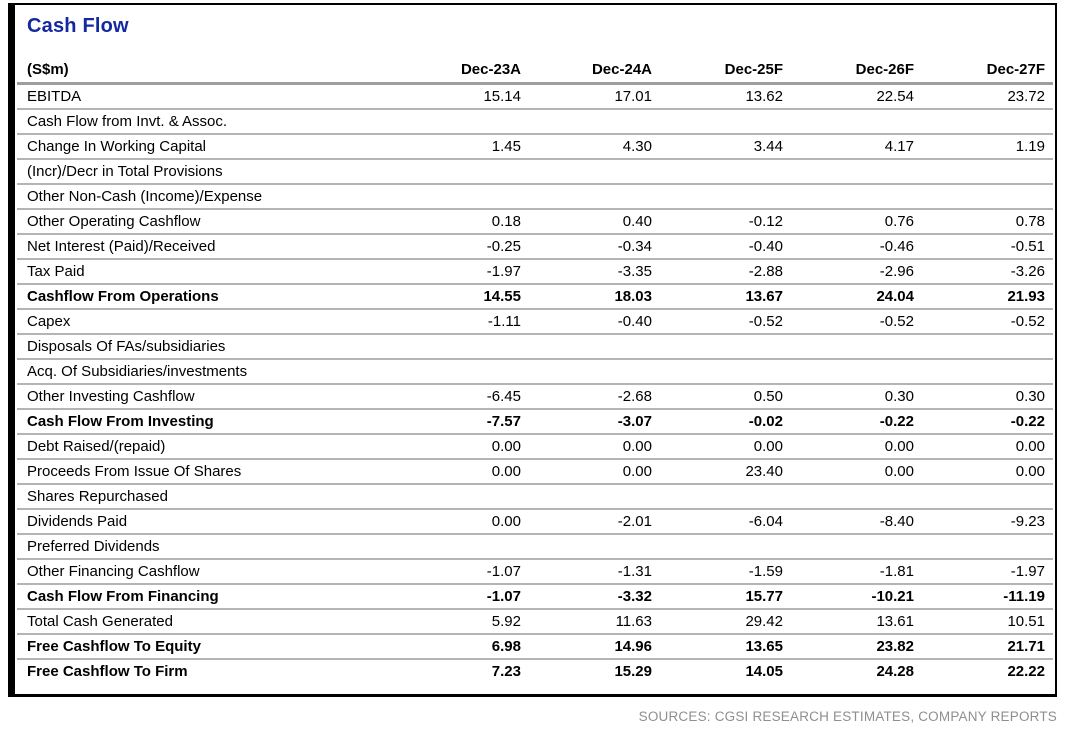 The height and width of the screenshot is (732, 1067). I want to click on value-cell: 0.76, so click(899, 221).